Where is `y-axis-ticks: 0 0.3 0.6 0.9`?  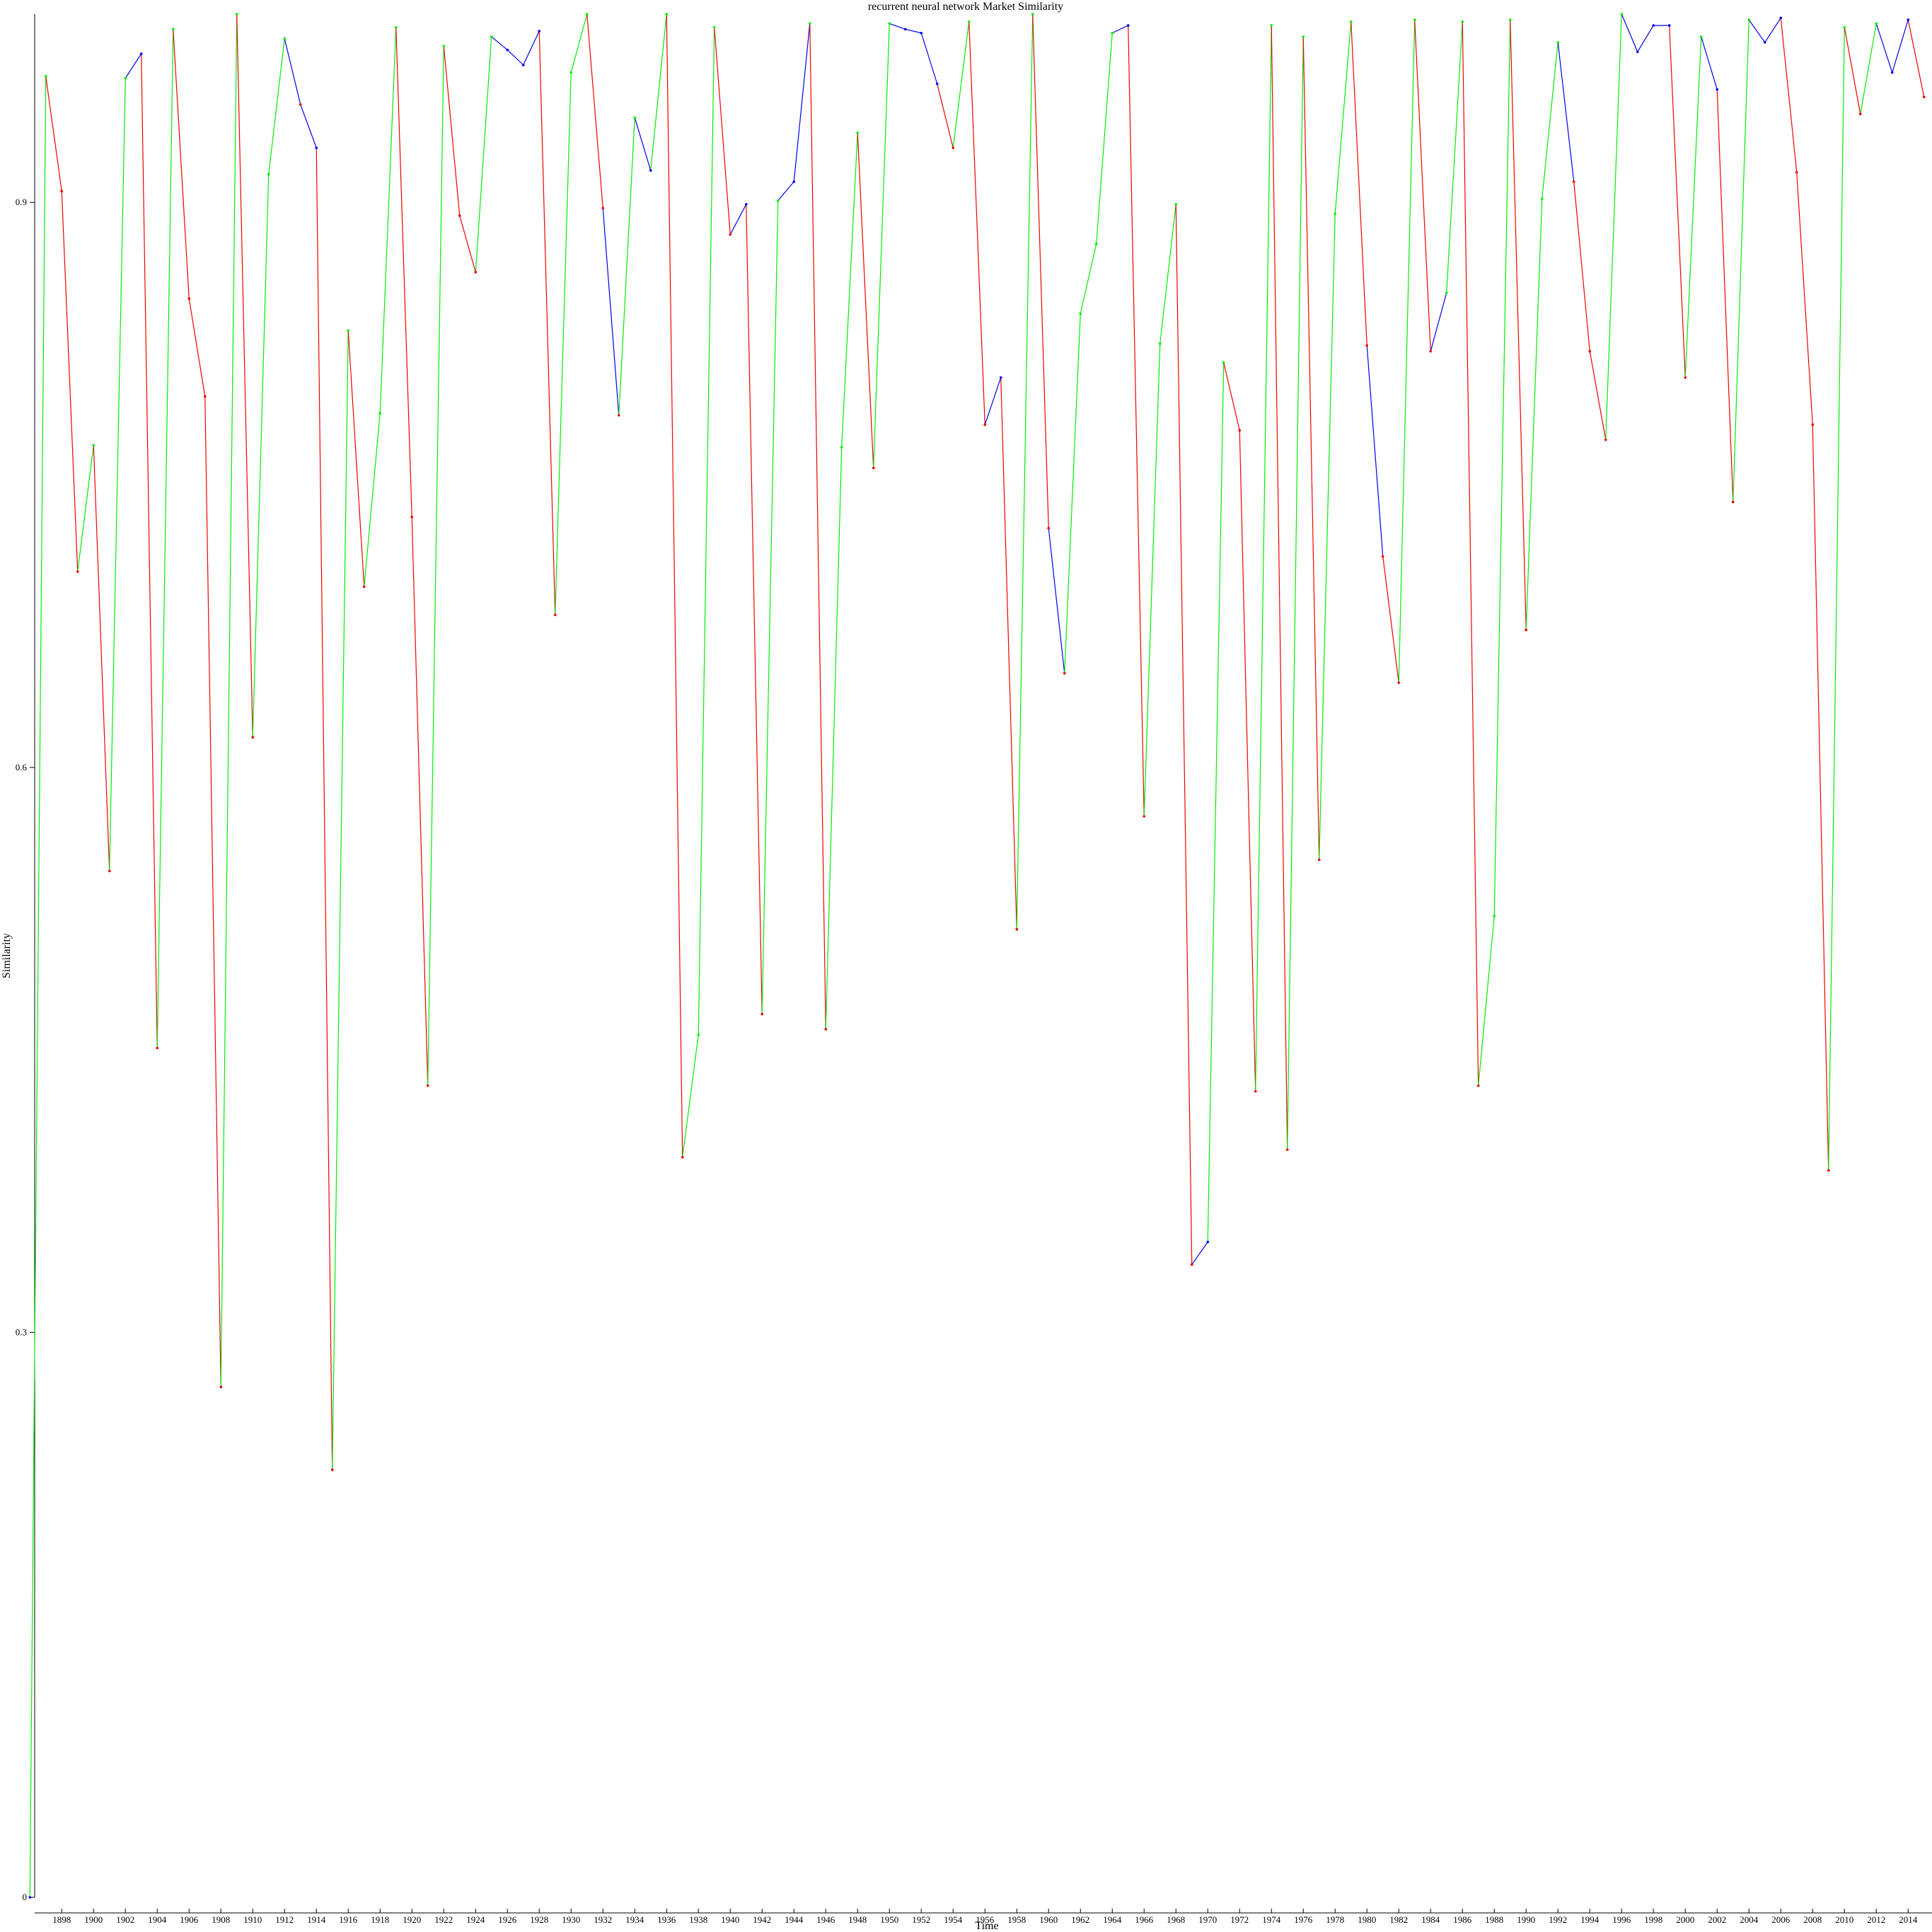 y-axis-ticks: 0 0.3 0.6 0.9 is located at coordinates (25, 1049).